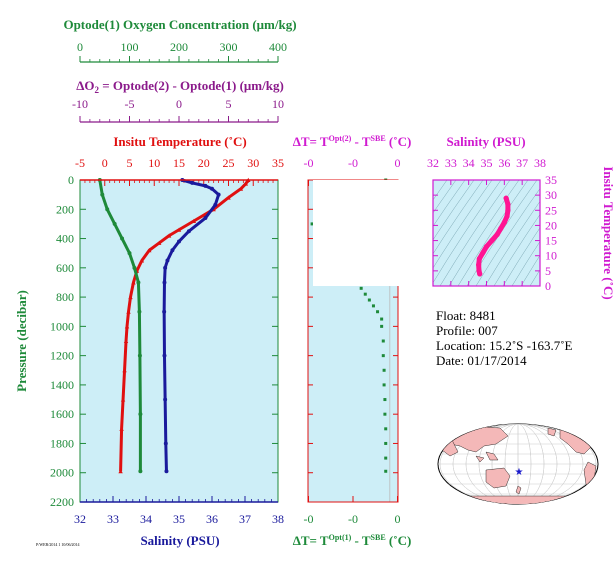 The width and height of the screenshot is (616, 564). Describe the element at coordinates (467, 330) in the screenshot. I see `profile-number: Profile: 007` at that location.